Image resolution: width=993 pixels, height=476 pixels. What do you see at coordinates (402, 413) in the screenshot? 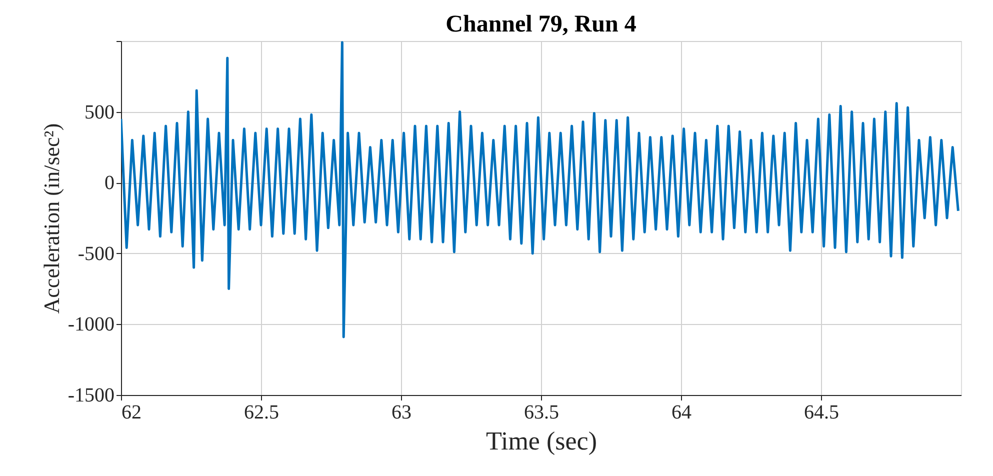
I see `x-tick-label: 63` at bounding box center [402, 413].